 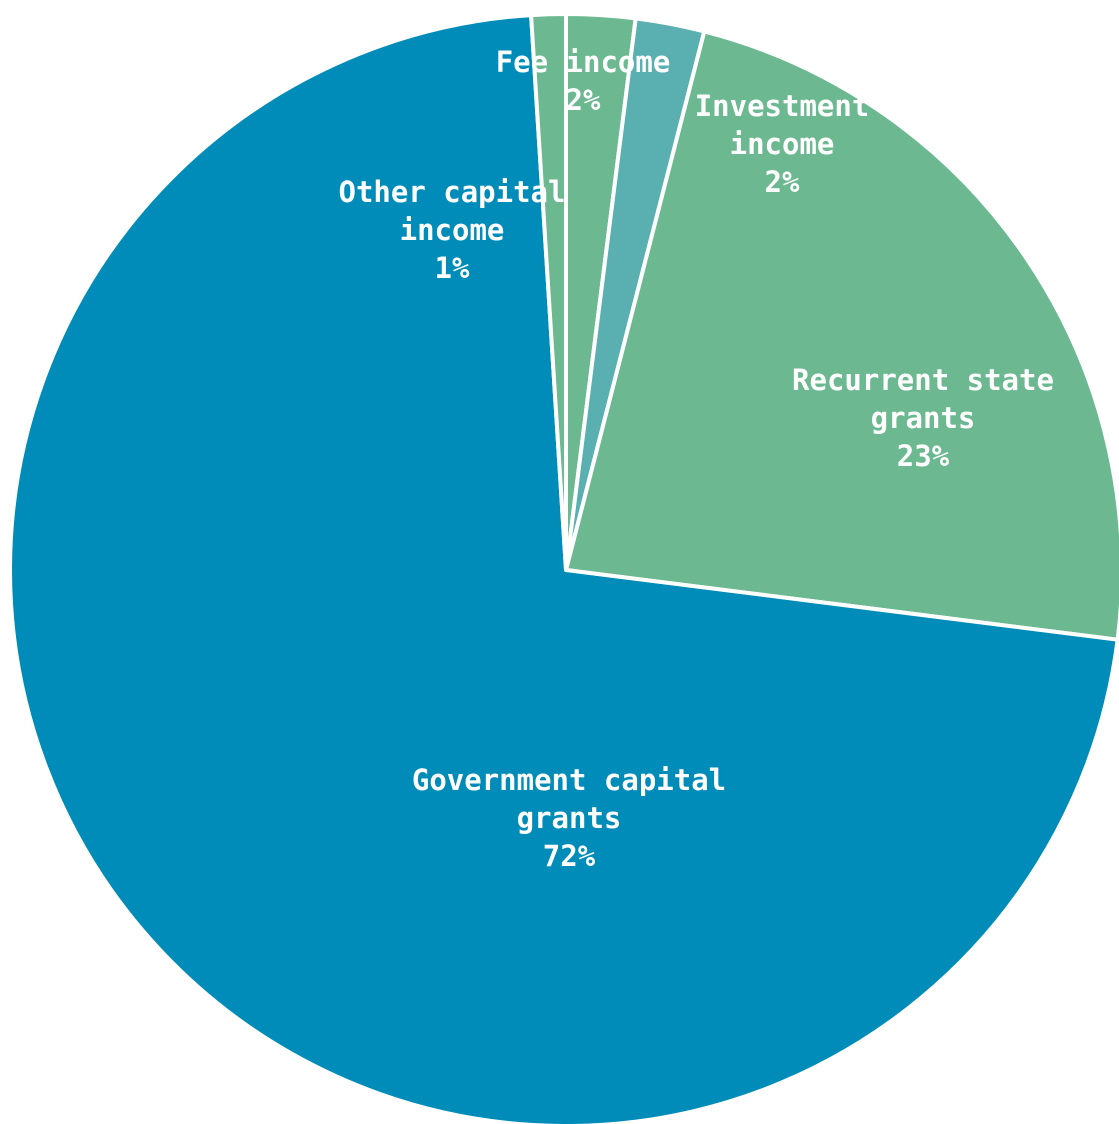 I want to click on slice-label-line: Other capital, so click(x=452, y=192).